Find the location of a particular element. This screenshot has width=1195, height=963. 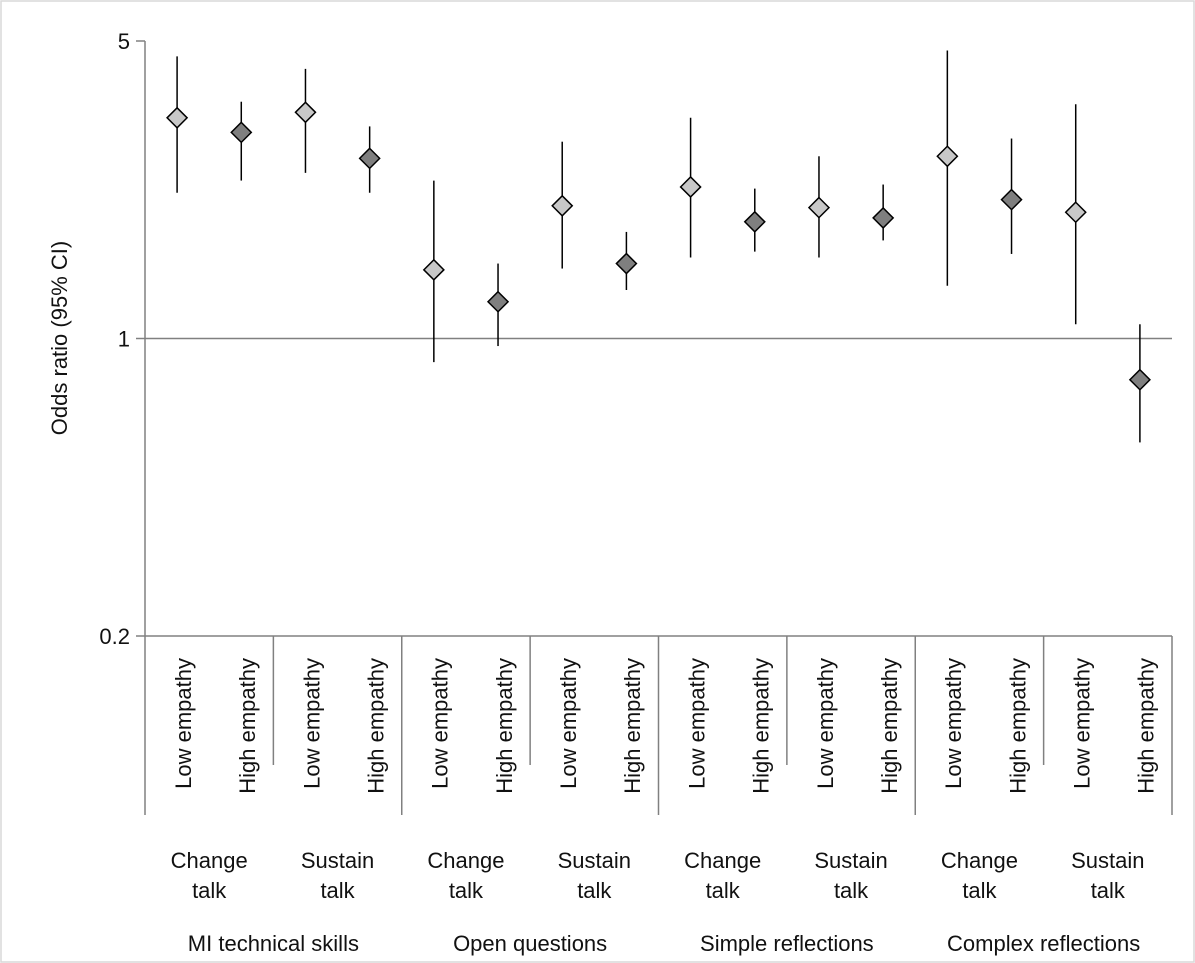

group-label: Open questions is located at coordinates (530, 943).